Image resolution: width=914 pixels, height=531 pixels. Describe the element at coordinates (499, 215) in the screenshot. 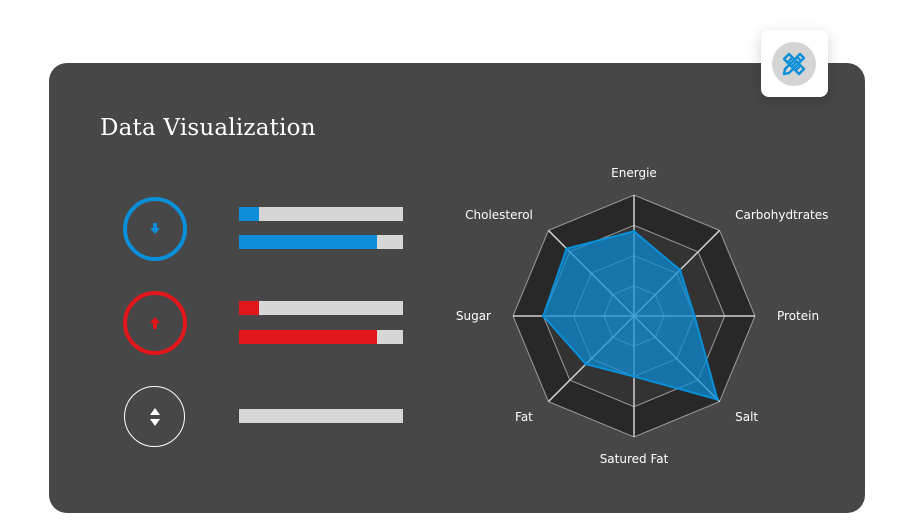

I see `radar-axis-label: Cholesterol` at that location.